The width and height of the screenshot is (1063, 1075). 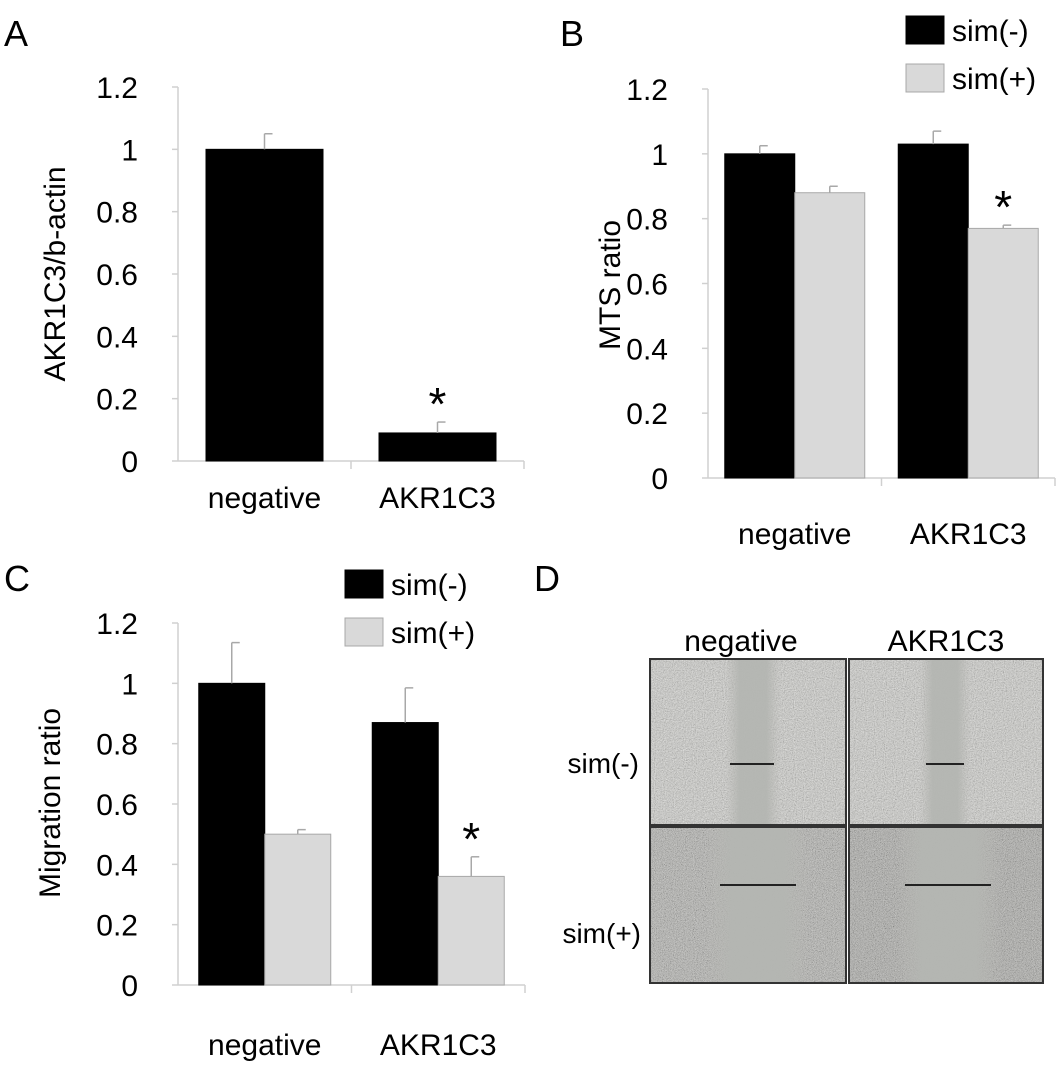 What do you see at coordinates (55, 273) in the screenshot?
I see `y-axis-label: AKR1C3/b-actin` at bounding box center [55, 273].